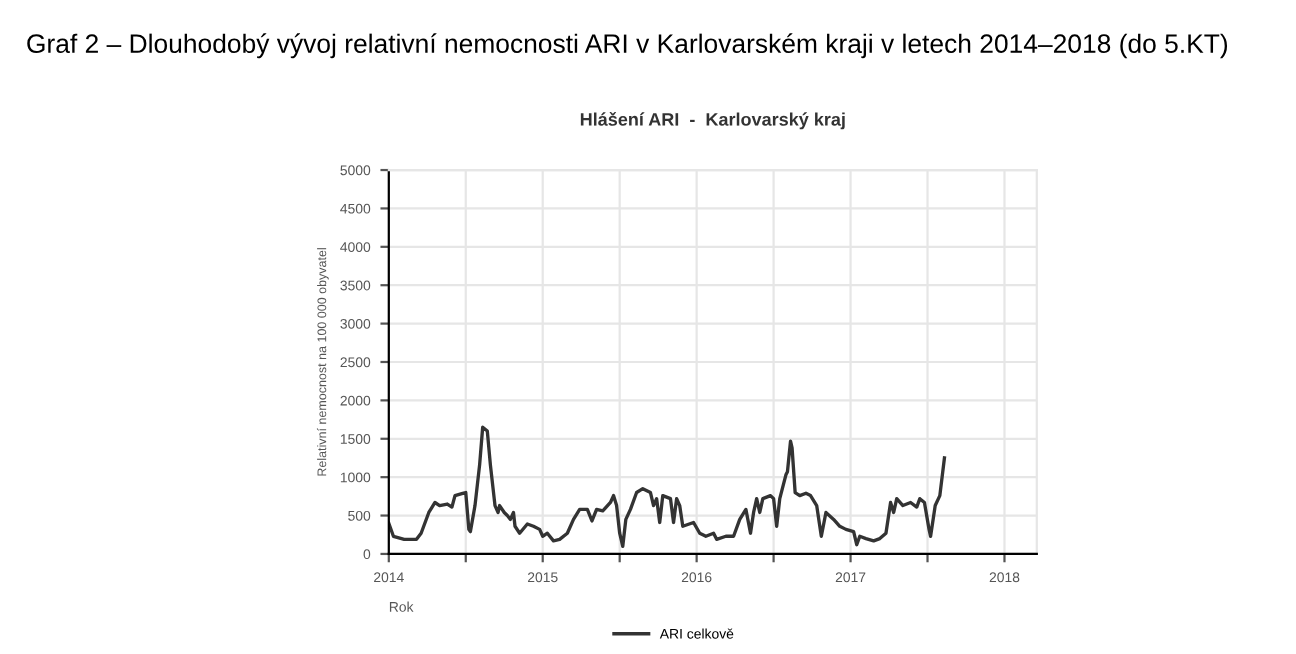 The image size is (1296, 654). I want to click on chart-title: Hlášení ARI - Karlovarský kraj, so click(712, 121).